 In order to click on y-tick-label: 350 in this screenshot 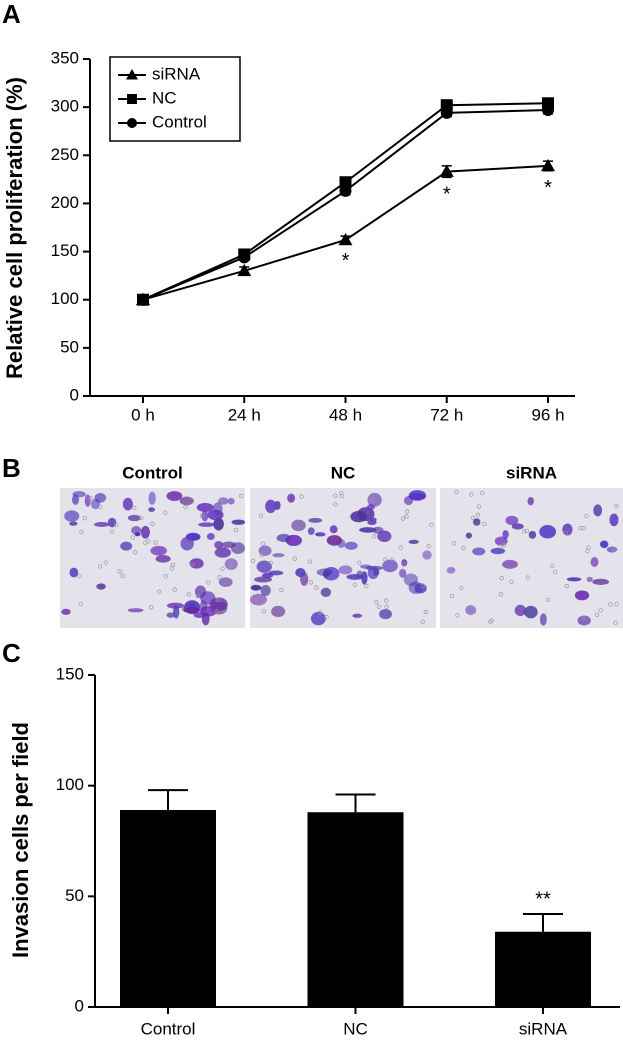, I will do `click(65, 57)`.